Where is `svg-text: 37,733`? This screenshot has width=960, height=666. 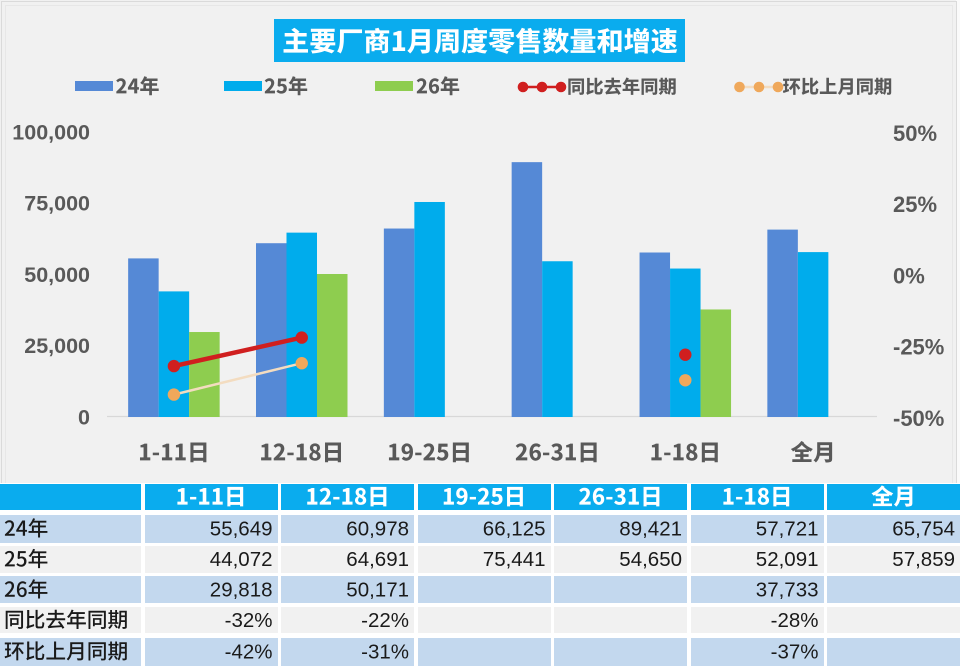
svg-text: 37,733 is located at coordinates (787, 590).